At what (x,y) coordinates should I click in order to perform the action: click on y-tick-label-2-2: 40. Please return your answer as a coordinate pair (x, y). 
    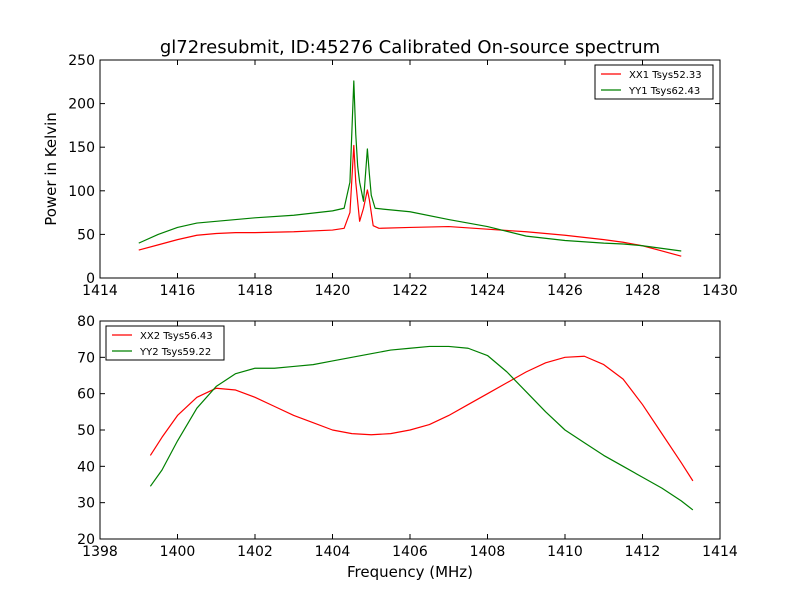
    Looking at the image, I should click on (86, 467).